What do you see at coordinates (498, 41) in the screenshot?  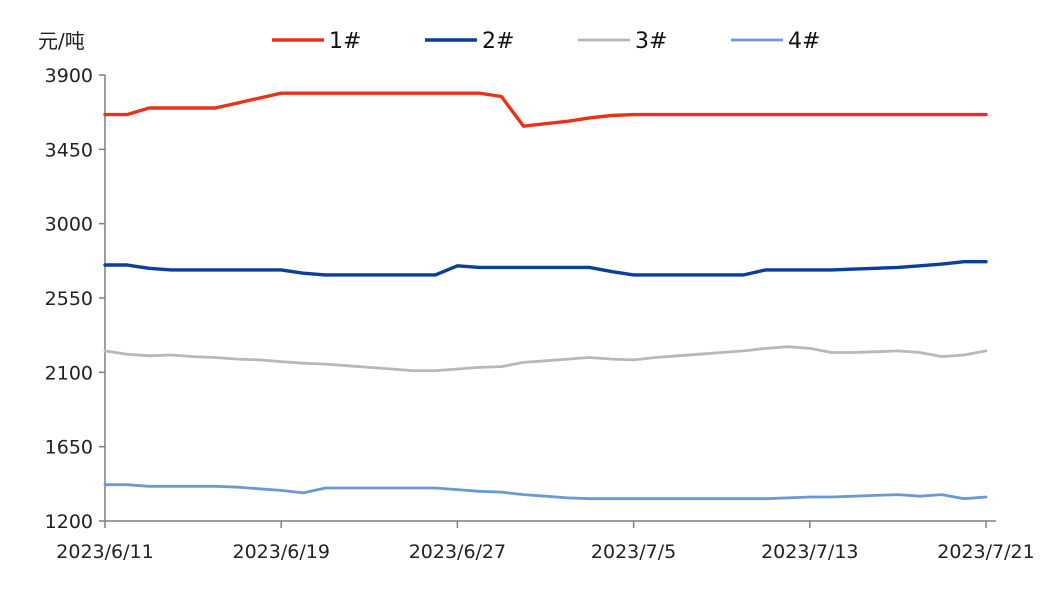 I see `legend-label-2: 2#` at bounding box center [498, 41].